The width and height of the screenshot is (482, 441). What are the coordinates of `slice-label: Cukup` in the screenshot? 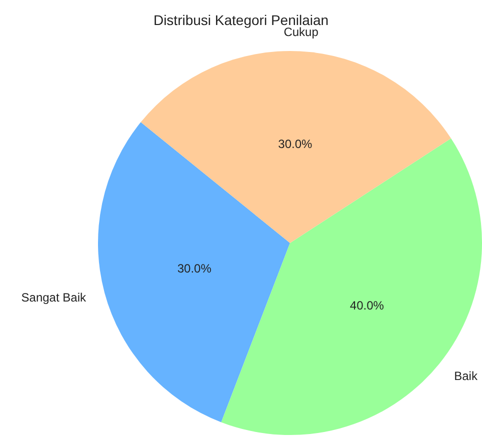 It's located at (301, 32).